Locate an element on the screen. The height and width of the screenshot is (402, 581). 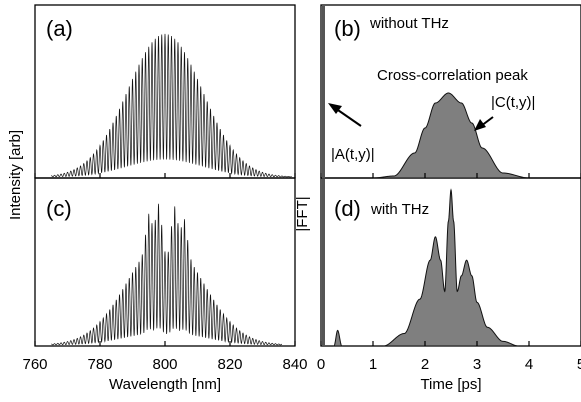
left-x-axis-title: Wavelength [nm] is located at coordinates (165, 384).